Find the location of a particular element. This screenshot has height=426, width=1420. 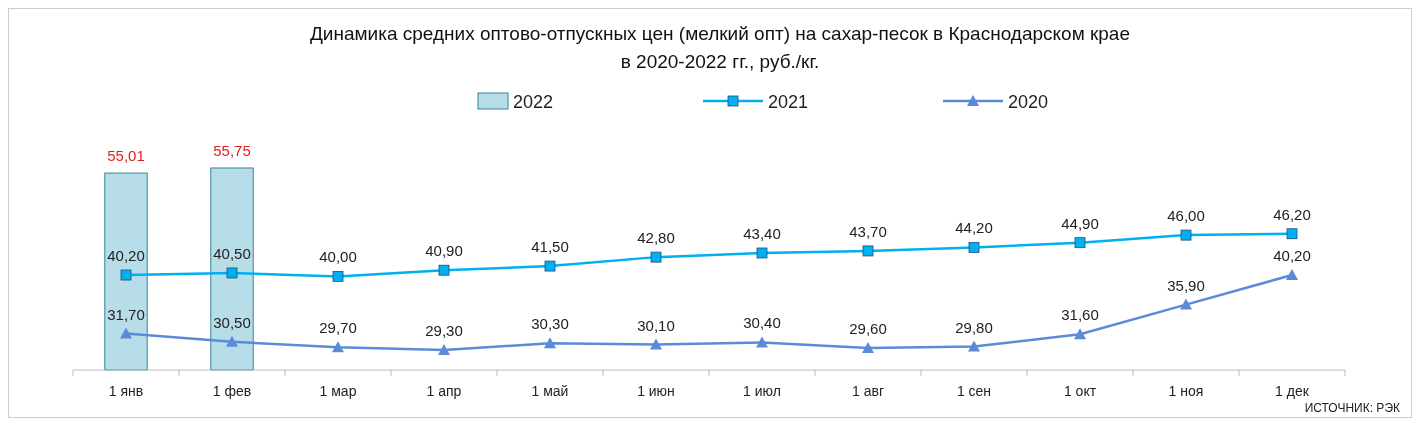

data-label: 31,60 is located at coordinates (1080, 315).